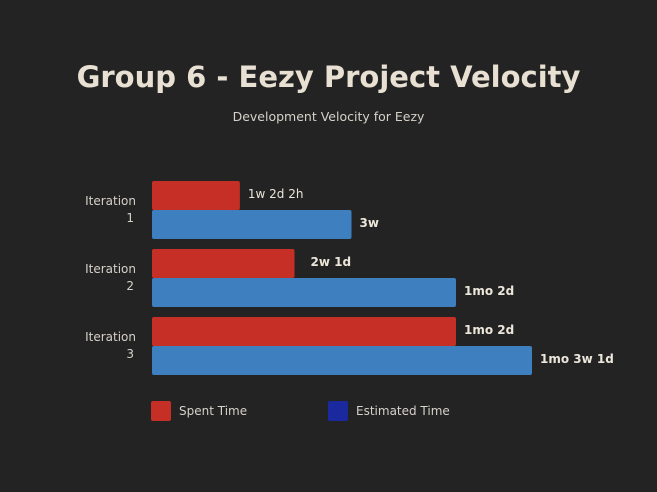 This screenshot has height=492, width=657. I want to click on legend-swatch-estimated, so click(338, 411).